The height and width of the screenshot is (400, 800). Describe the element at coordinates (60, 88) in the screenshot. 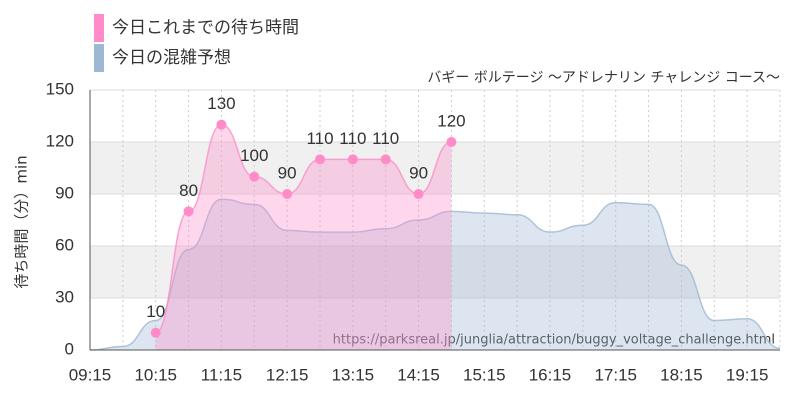

I see `y-tick-label: 150` at that location.